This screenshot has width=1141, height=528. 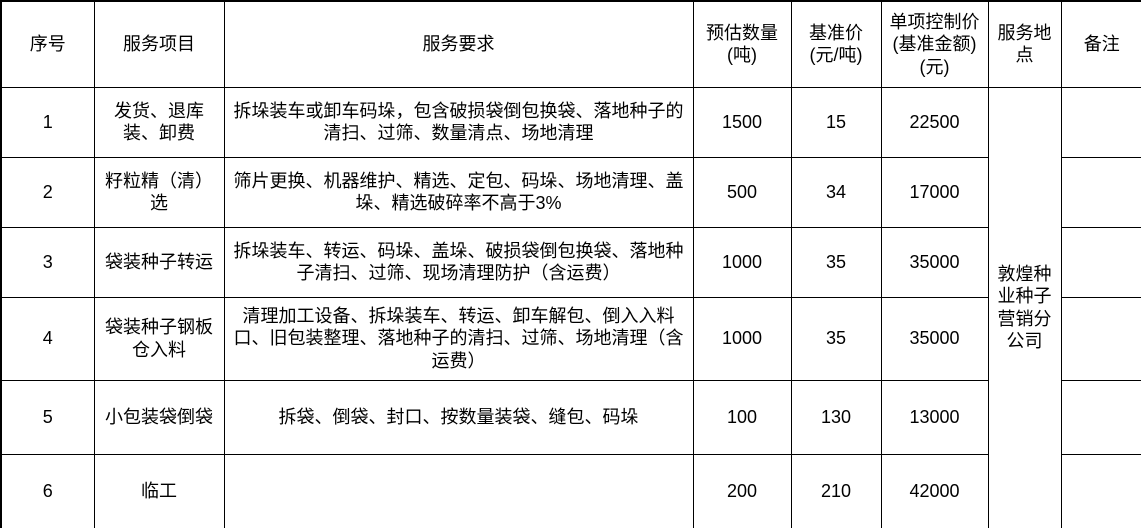 I want to click on cell-seq: 2, so click(x=47, y=192).